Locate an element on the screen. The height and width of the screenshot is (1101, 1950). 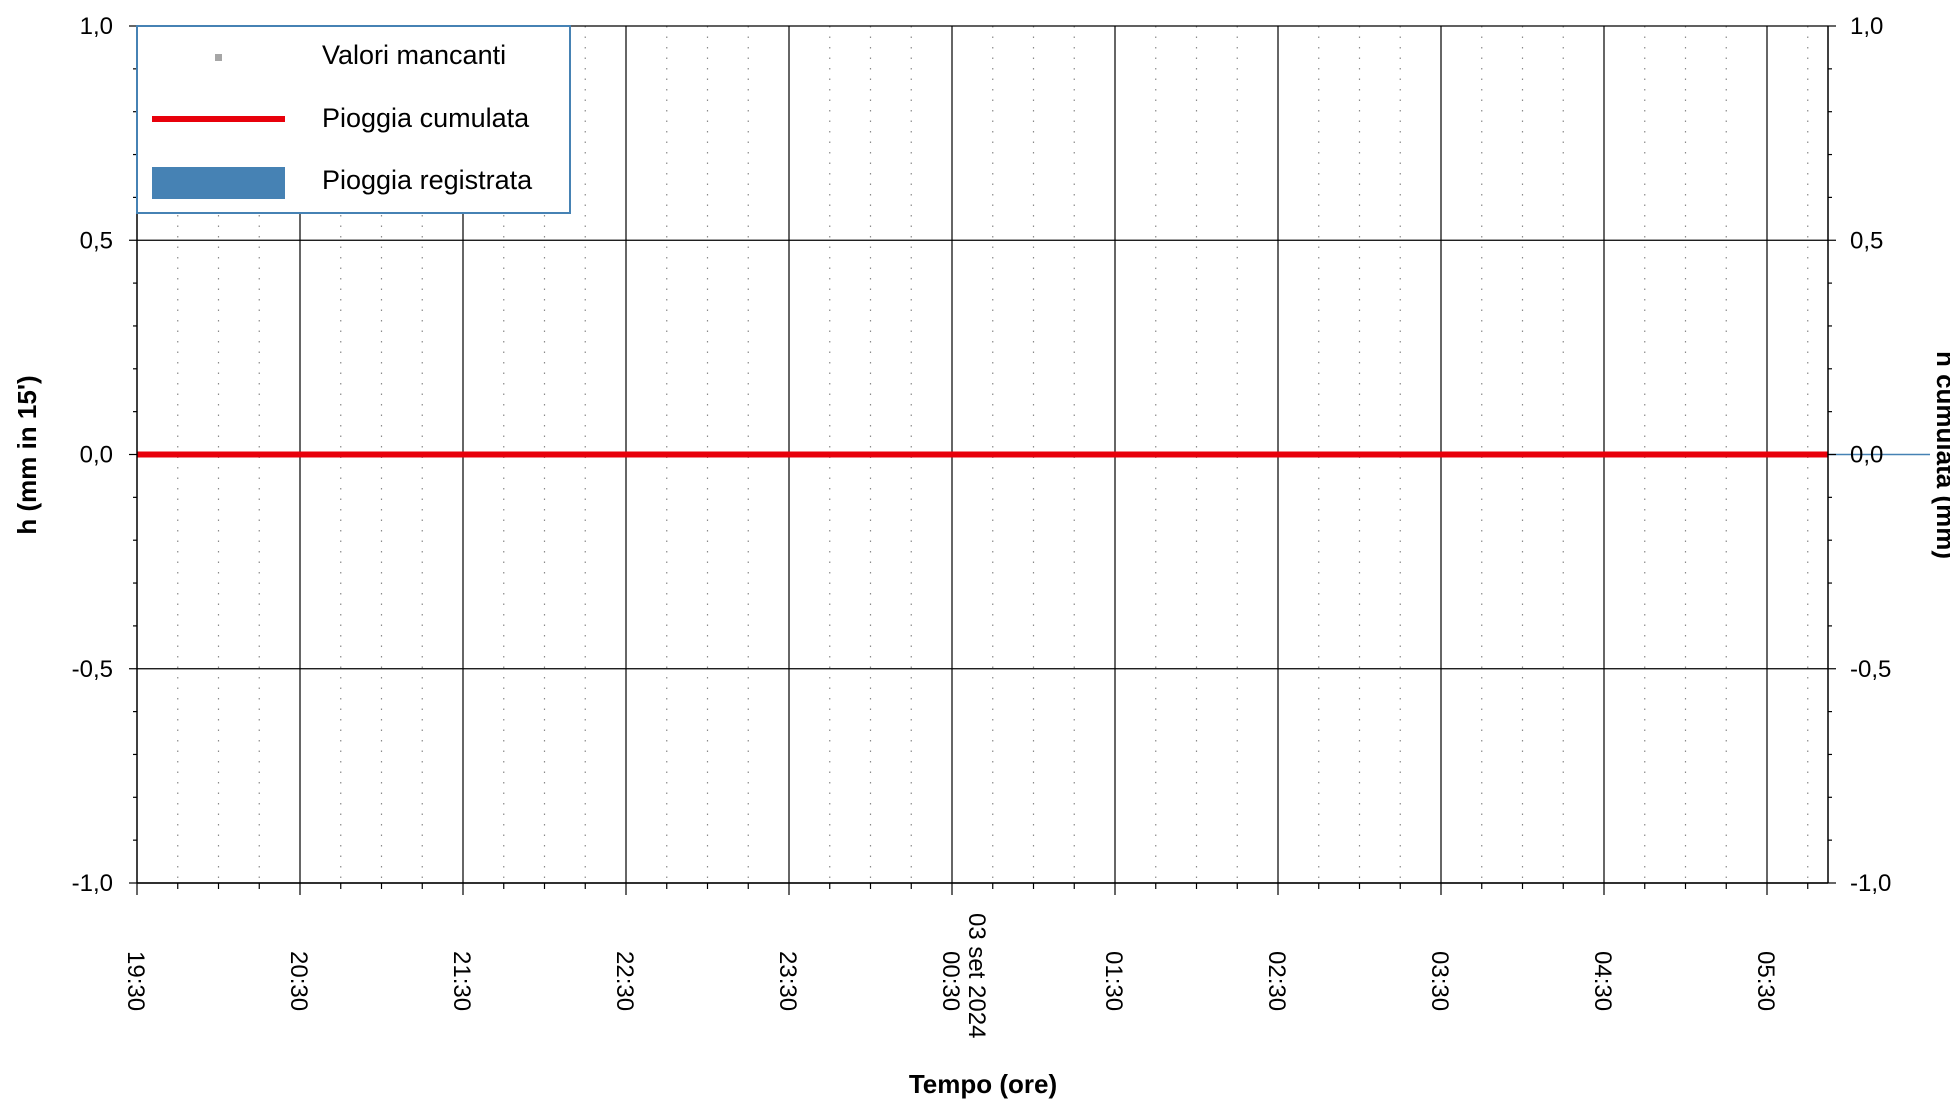
x-tick-label: 19:30 is located at coordinates (135, 981).